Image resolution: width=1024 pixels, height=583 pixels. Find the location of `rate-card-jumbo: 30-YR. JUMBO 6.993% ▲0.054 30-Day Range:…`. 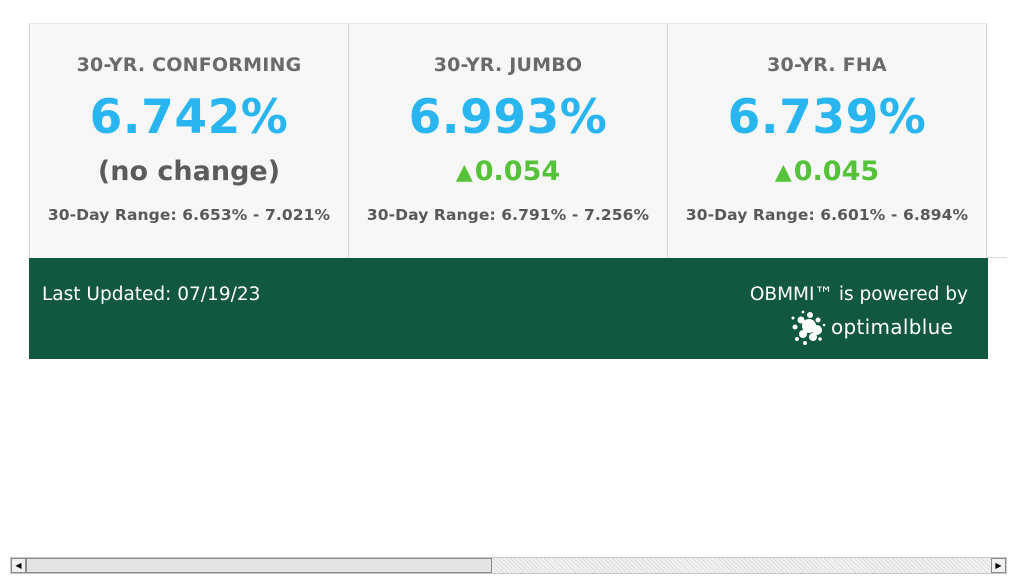

rate-card-jumbo: 30-YR. JUMBO 6.993% ▲0.054 30-Day Range:… is located at coordinates (507, 141).